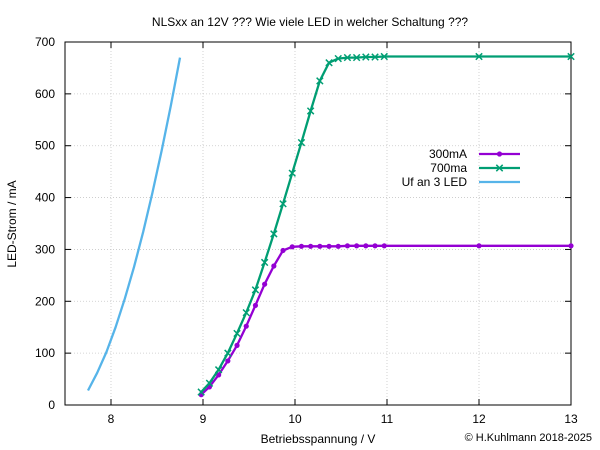 The image size is (600, 450). What do you see at coordinates (51, 405) in the screenshot?
I see `y-tick-label: 0` at bounding box center [51, 405].